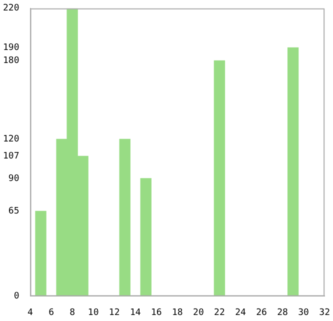  What do you see at coordinates (11, 139) in the screenshot?
I see `y-tick-label: 120` at bounding box center [11, 139].